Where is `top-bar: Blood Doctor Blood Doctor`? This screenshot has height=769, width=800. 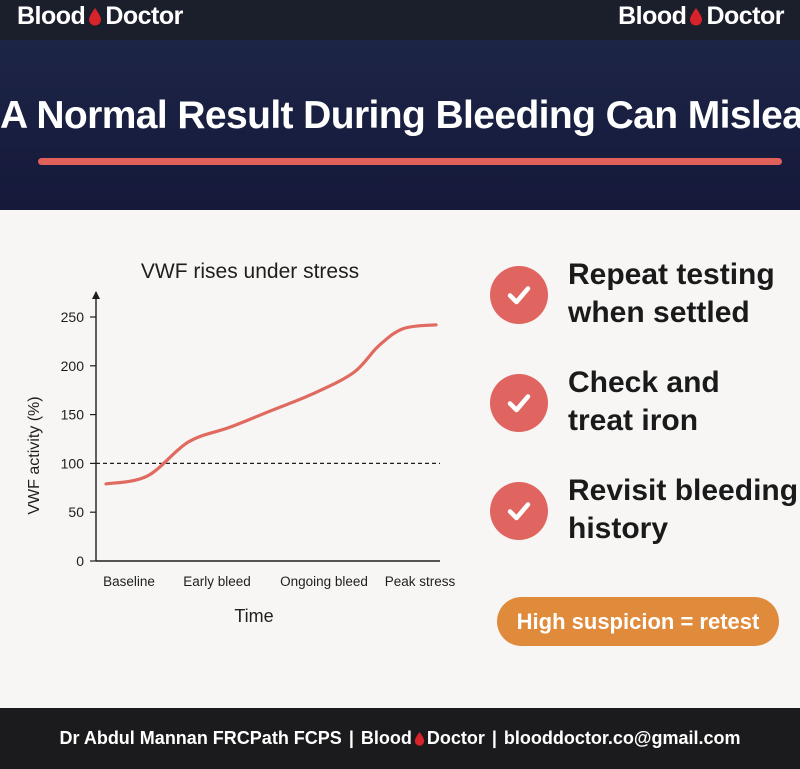 top-bar: Blood Doctor Blood Doctor is located at coordinates (400, 20).